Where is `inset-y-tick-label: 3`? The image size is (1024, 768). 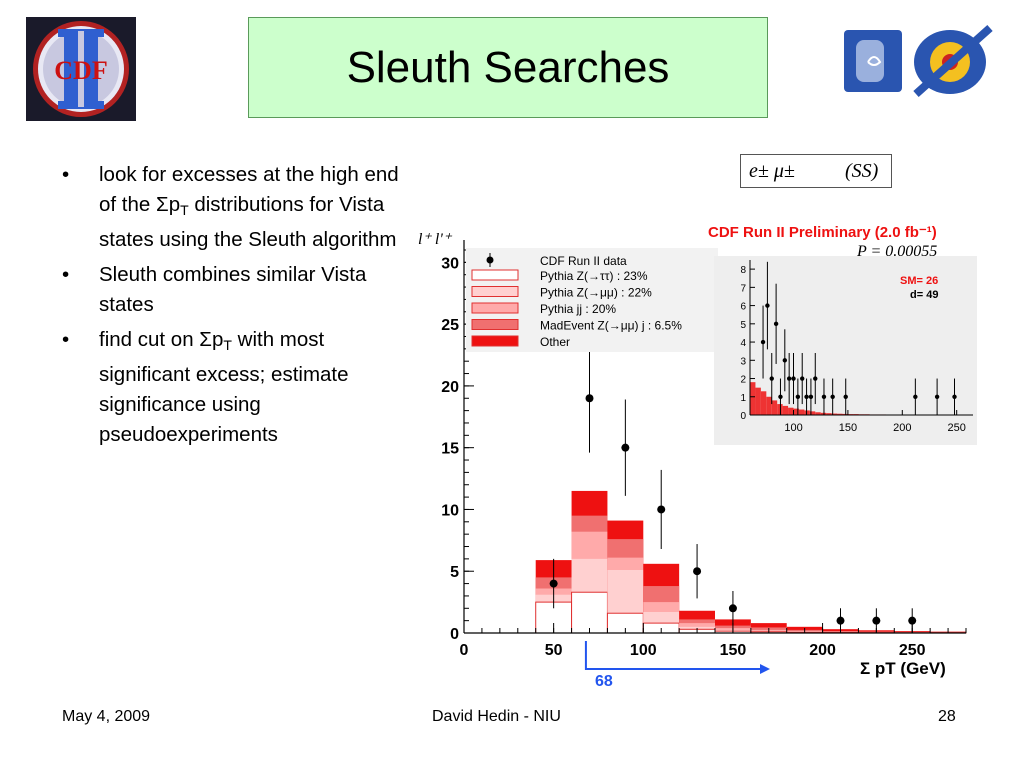
inset-y-tick-label: 3 is located at coordinates (743, 361).